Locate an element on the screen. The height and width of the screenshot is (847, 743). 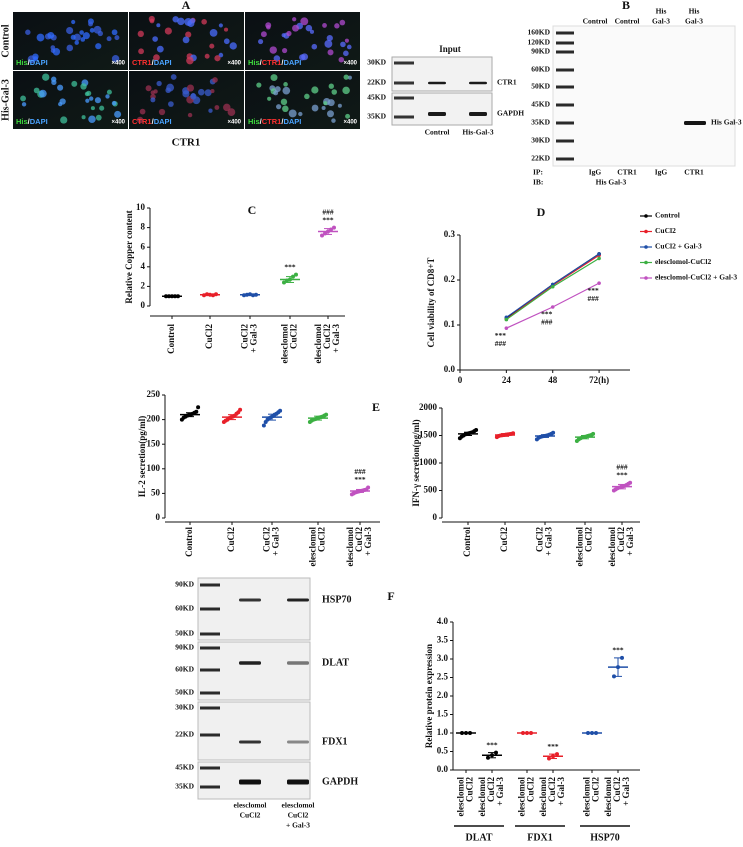
y-tick-label: 1000 is located at coordinates (428, 462).